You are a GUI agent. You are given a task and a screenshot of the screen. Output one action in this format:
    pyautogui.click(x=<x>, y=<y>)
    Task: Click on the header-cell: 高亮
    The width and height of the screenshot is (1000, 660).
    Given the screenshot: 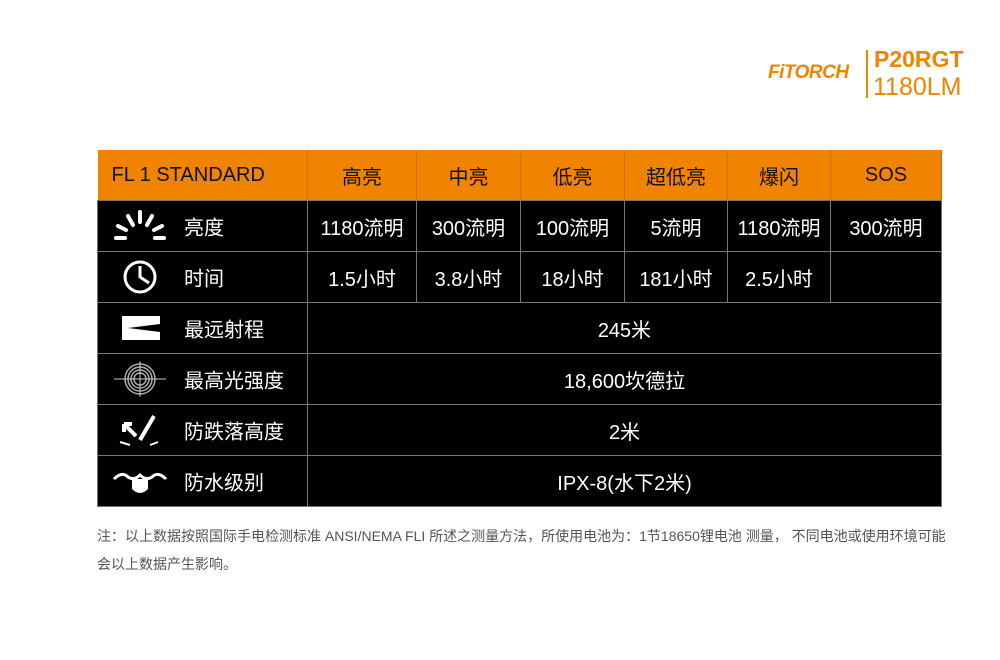 What is the action you would take?
    pyautogui.click(x=362, y=175)
    